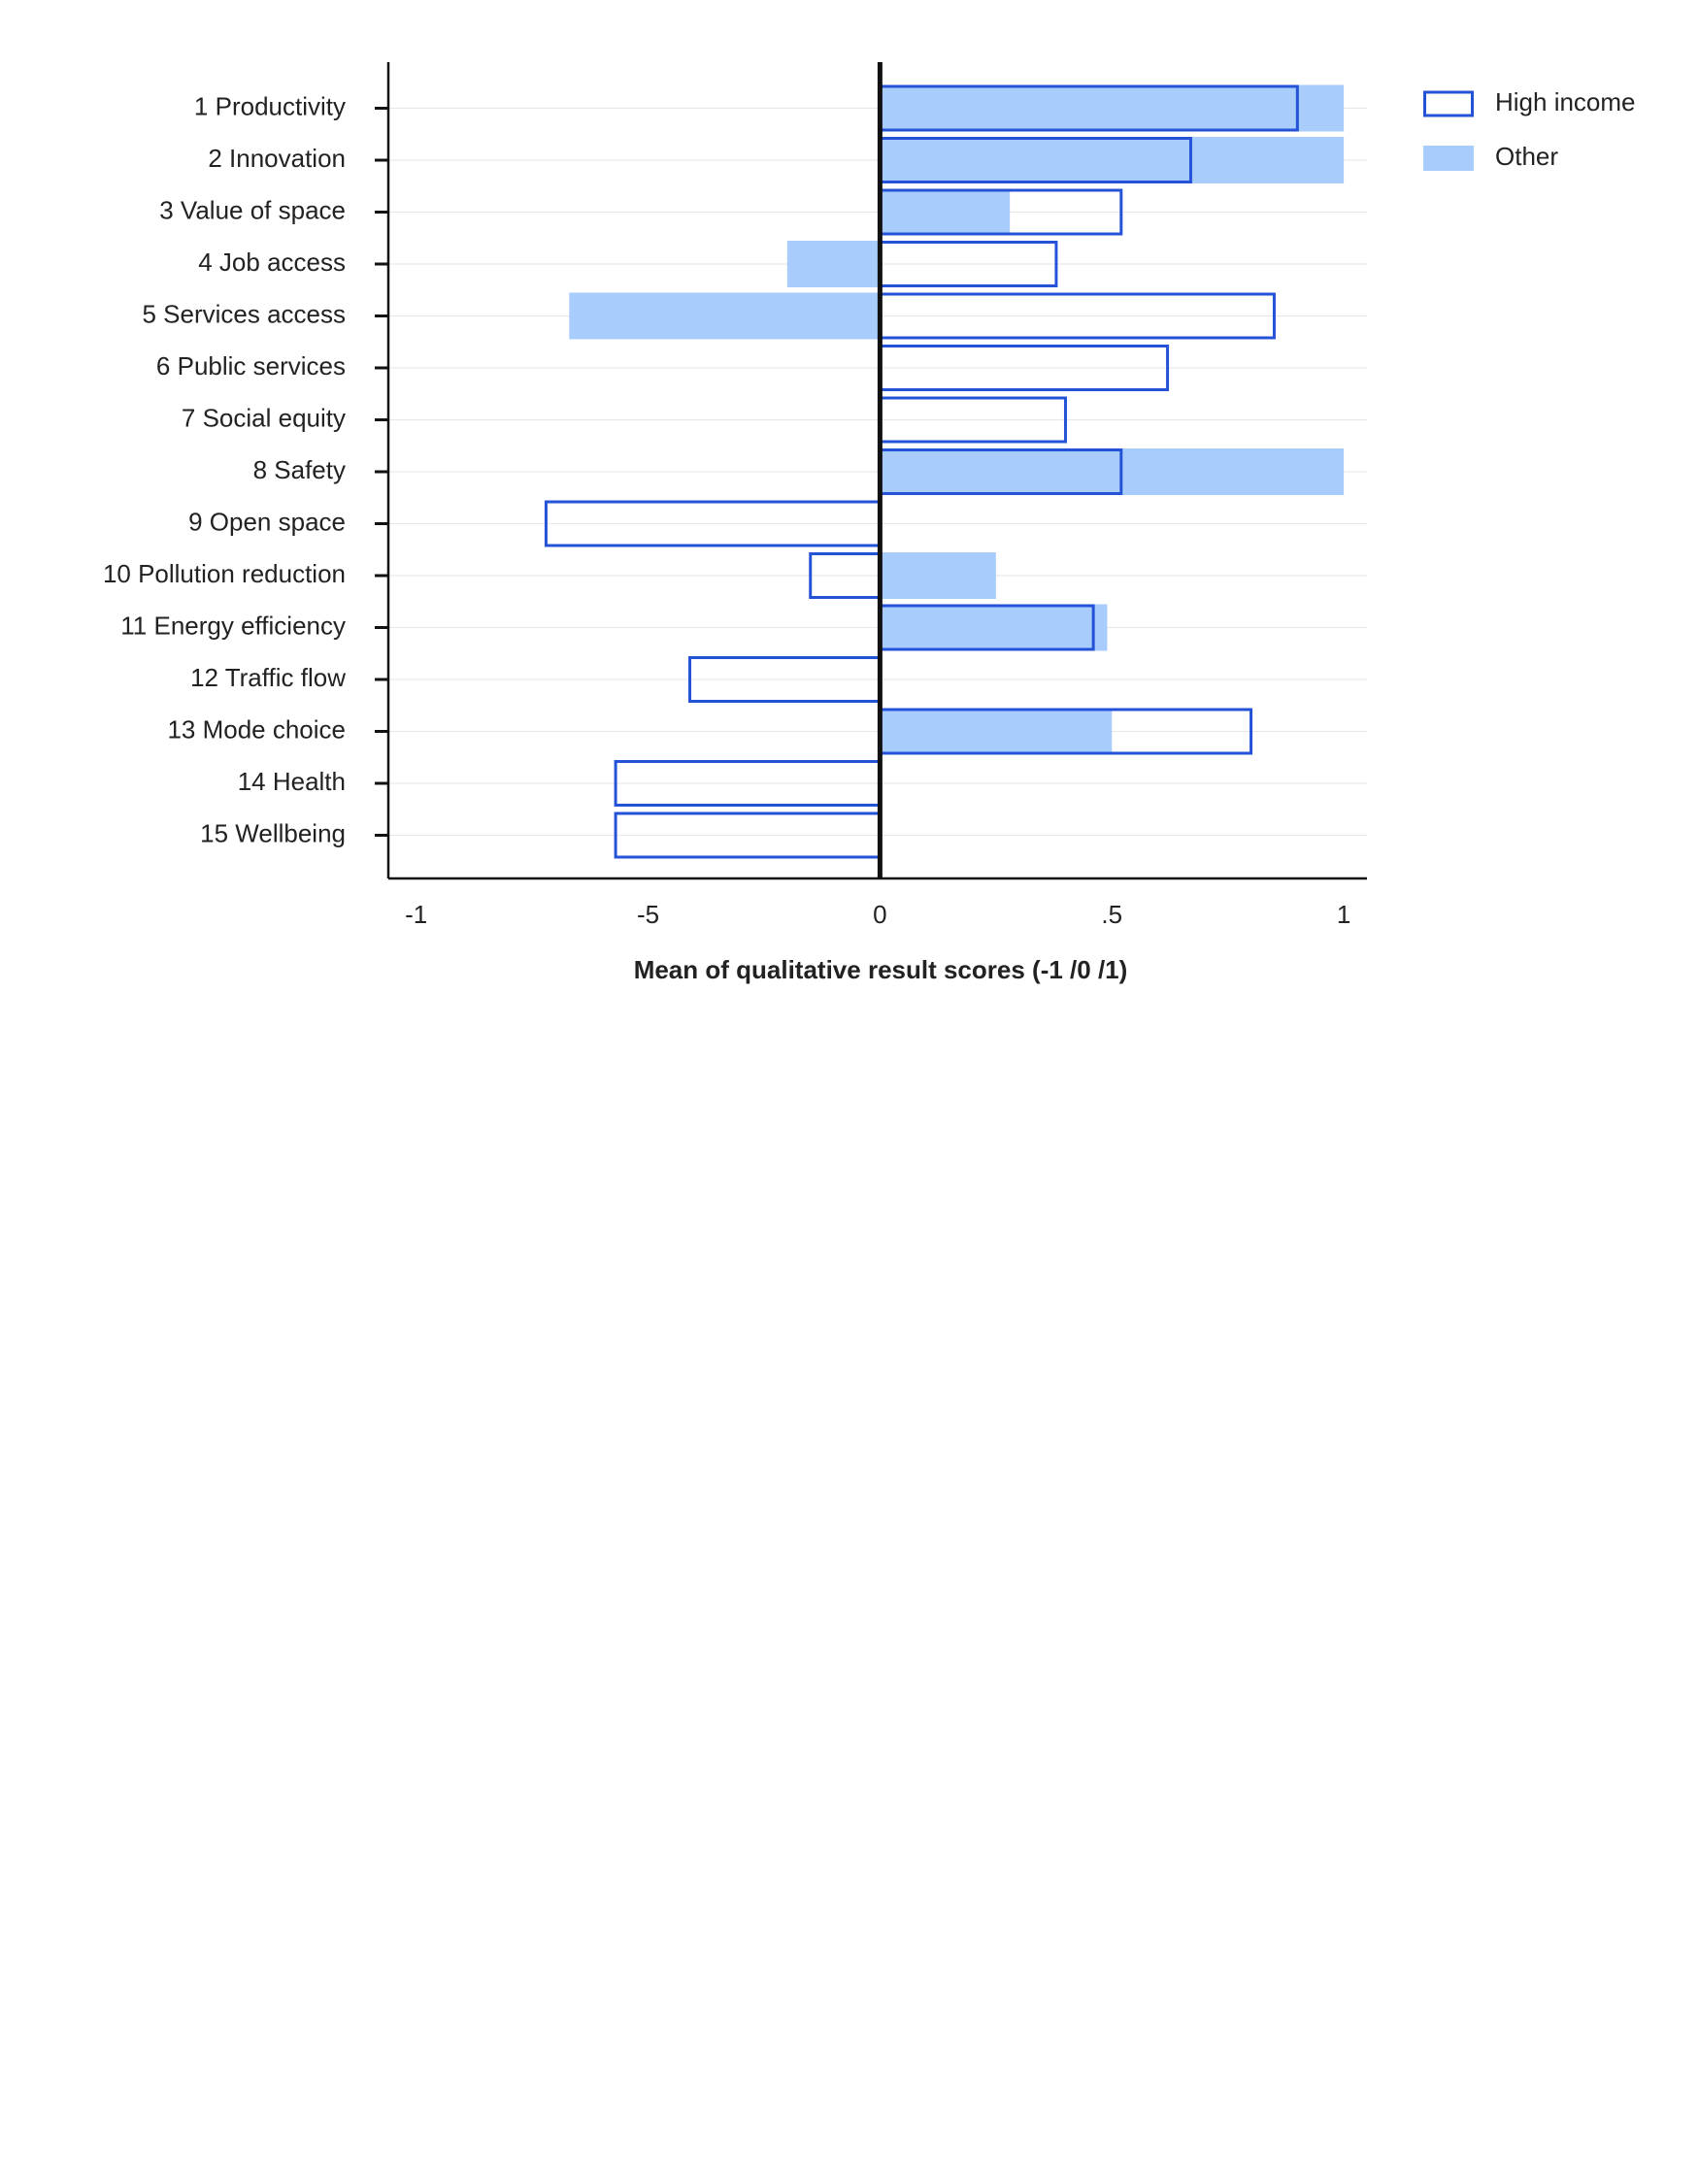  I want to click on y-tick-label: 7 Social equity, so click(264, 417).